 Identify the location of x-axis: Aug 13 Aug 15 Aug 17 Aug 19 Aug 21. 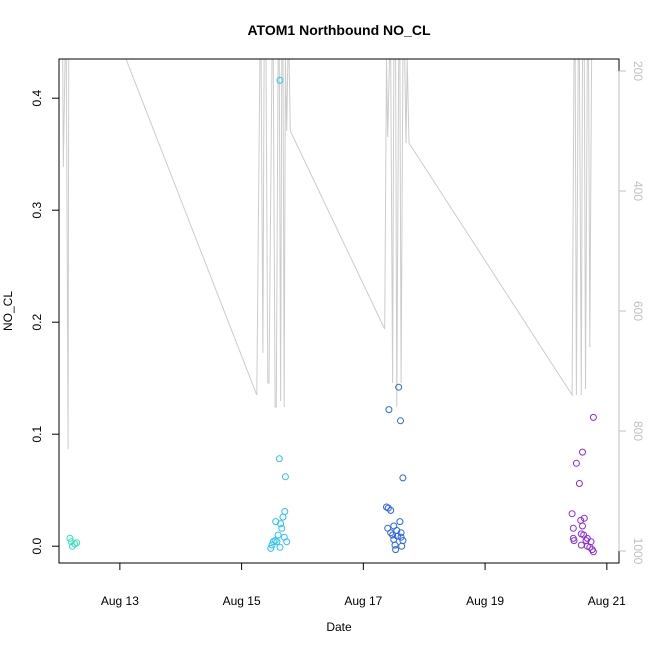
(363, 585).